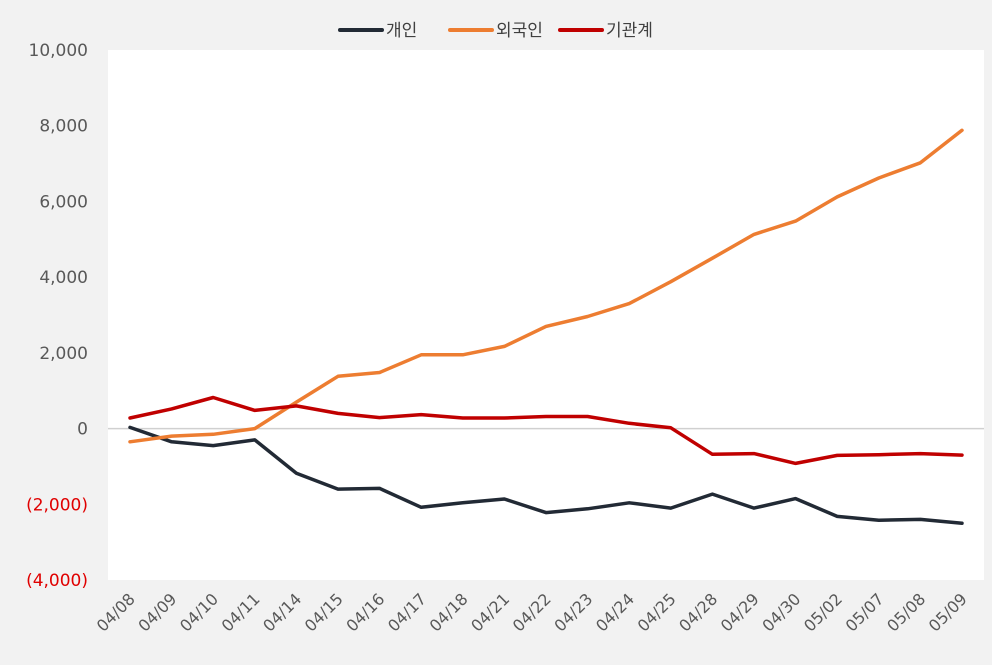  I want to click on x-tick-label: 04/17, so click(407, 612).